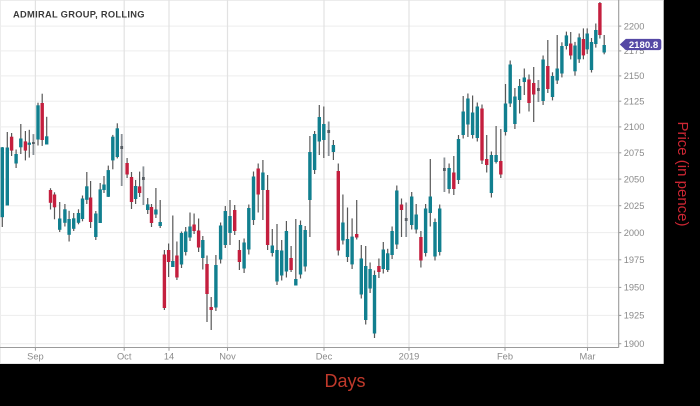 This screenshot has width=700, height=406. I want to click on svg-text: ADMIRAL GROUP, ROLLING, so click(79, 15).